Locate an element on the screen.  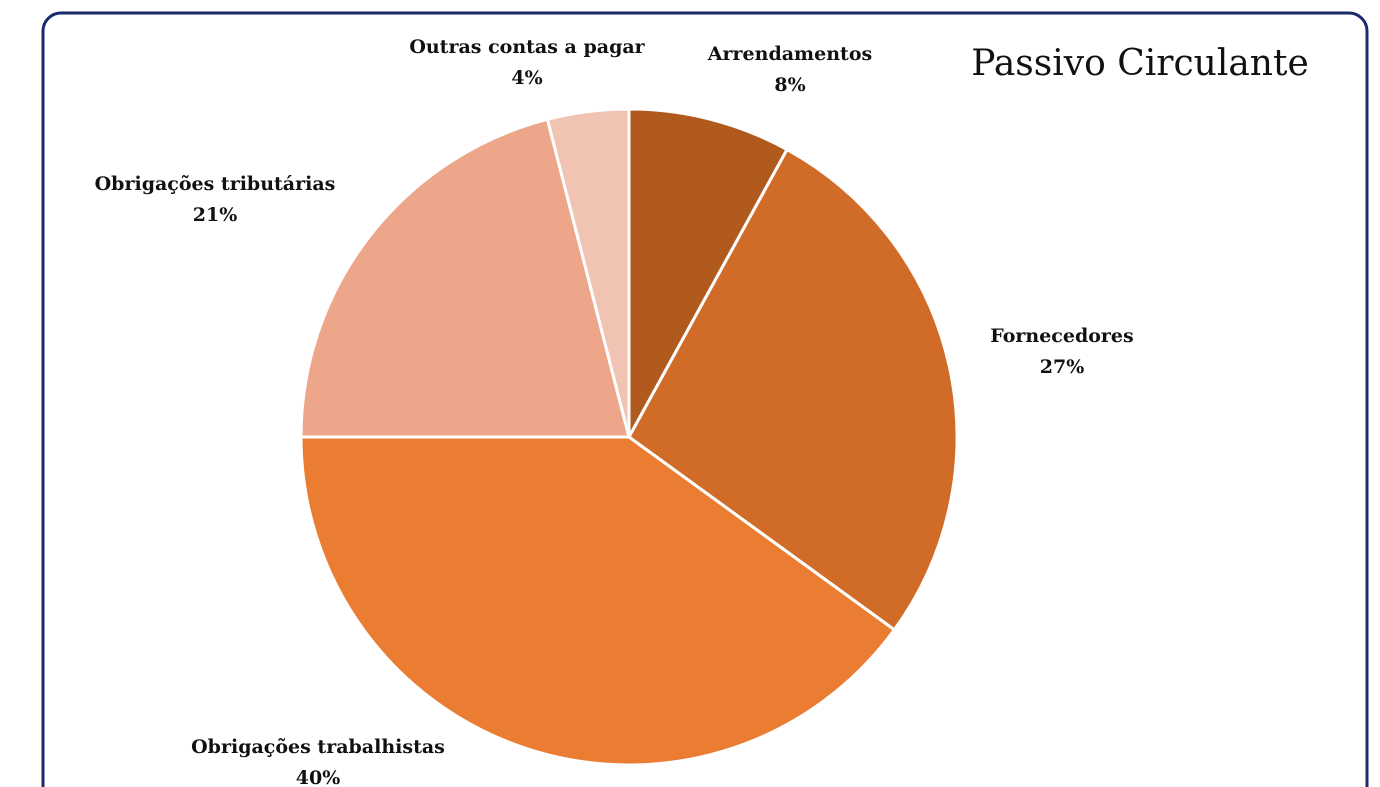
slice-label: Outras contas a pagar is located at coordinates (527, 47).